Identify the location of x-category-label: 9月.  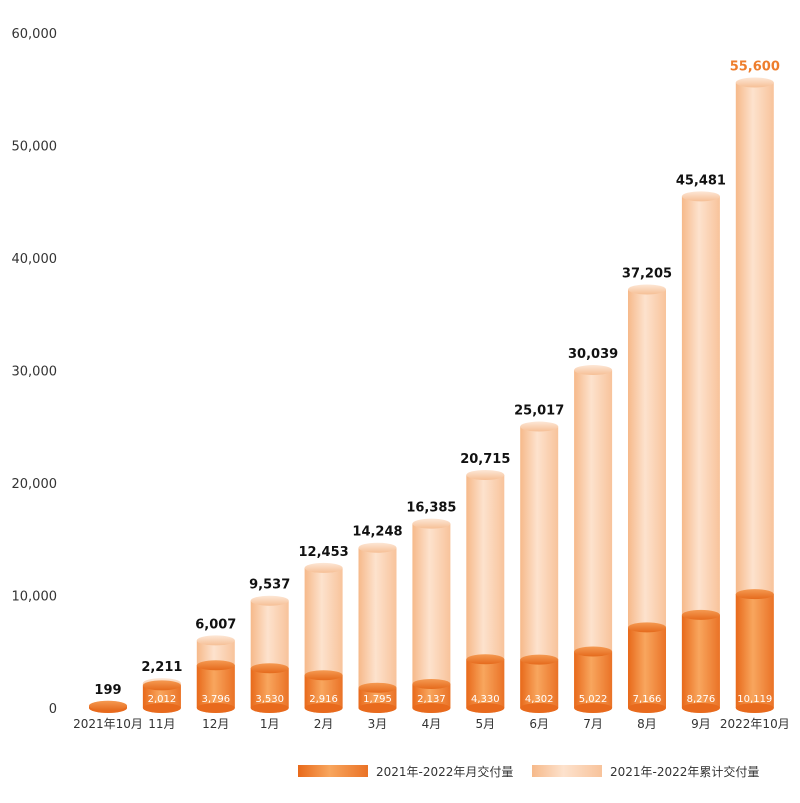
(701, 724).